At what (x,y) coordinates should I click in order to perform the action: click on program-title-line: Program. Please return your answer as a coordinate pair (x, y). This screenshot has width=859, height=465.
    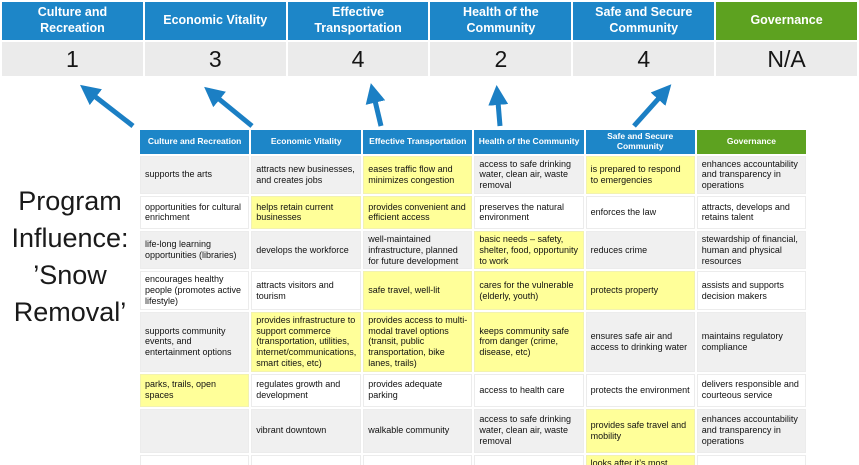
    Looking at the image, I should click on (70, 201).